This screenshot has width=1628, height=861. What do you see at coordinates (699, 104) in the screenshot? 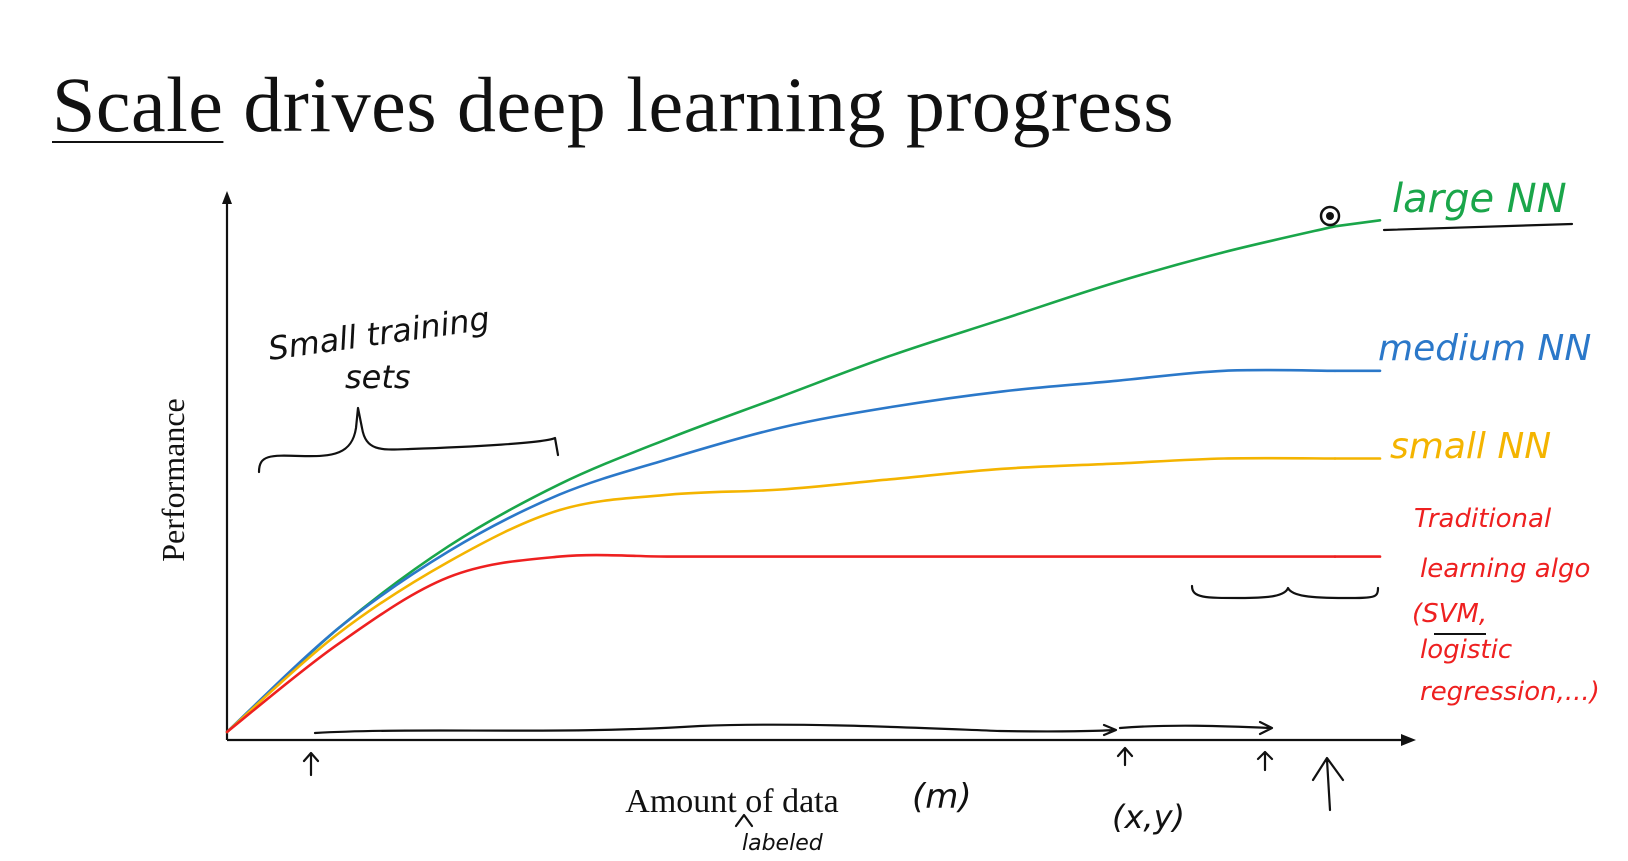
I see `title-rest: drives deep learning progress` at bounding box center [699, 104].